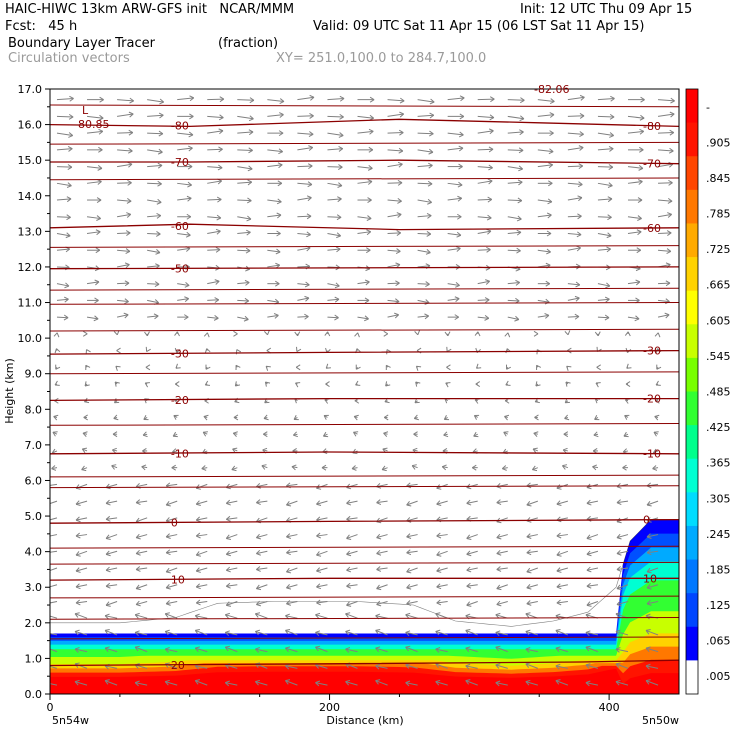  What do you see at coordinates (364, 720) in the screenshot?
I see `x-axis-title: Distance (km)` at bounding box center [364, 720].